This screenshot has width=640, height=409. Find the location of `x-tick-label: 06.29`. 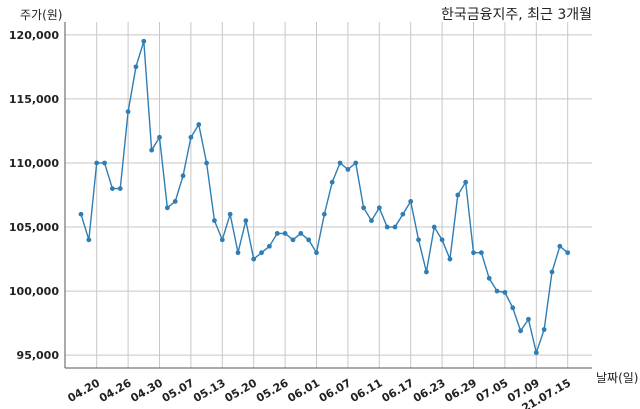

x-tick-label: 06.29 is located at coordinates (460, 390).